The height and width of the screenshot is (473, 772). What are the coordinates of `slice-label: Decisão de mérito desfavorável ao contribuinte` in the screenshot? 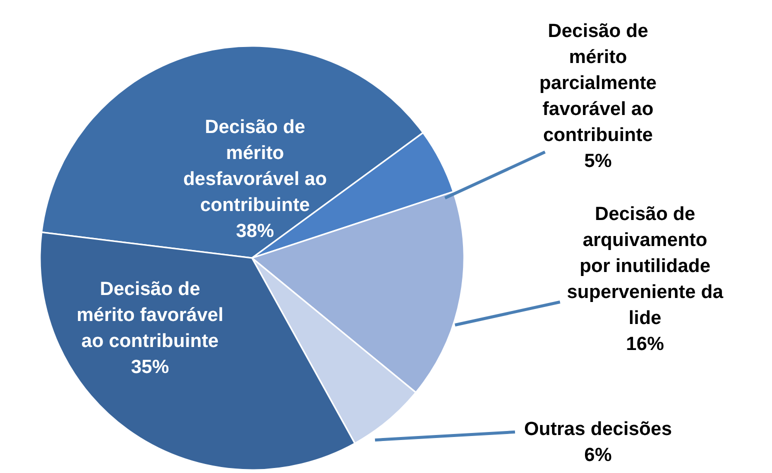 It's located at (255, 166).